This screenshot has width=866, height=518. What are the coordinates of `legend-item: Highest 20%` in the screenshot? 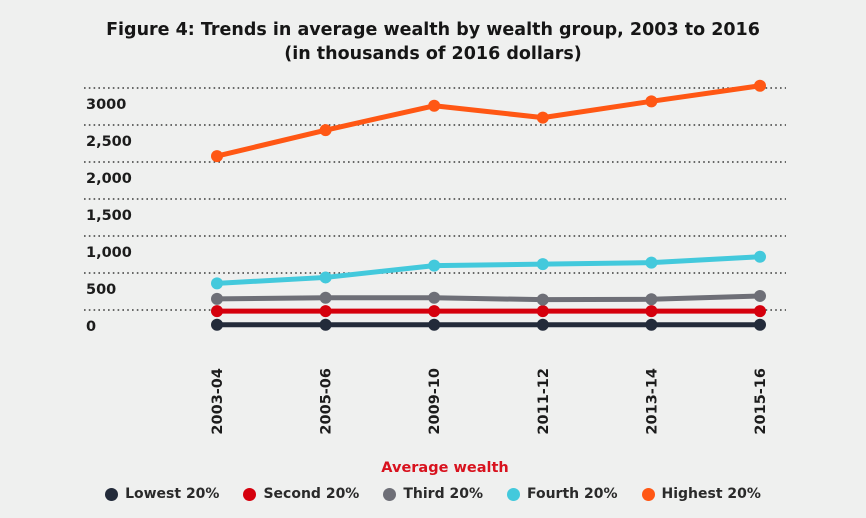 It's located at (701, 494).